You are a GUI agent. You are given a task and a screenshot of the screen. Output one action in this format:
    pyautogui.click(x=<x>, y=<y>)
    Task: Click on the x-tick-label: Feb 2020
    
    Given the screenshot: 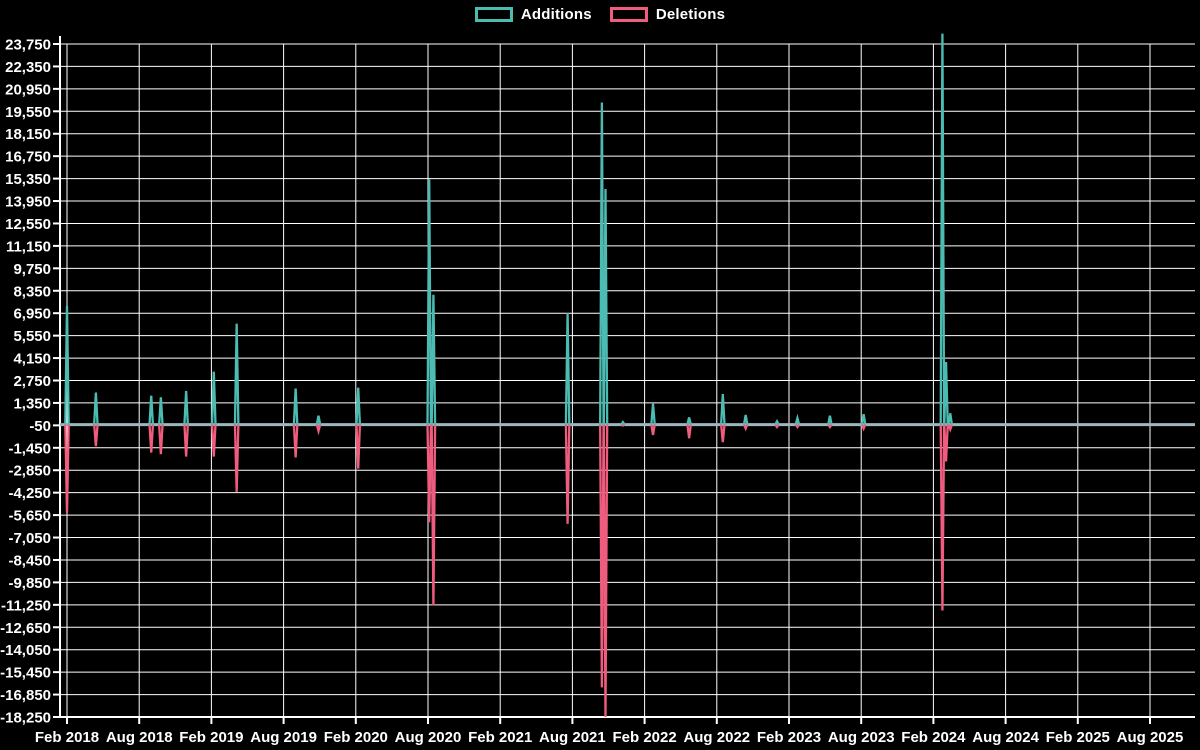 What is the action you would take?
    pyautogui.click(x=356, y=737)
    